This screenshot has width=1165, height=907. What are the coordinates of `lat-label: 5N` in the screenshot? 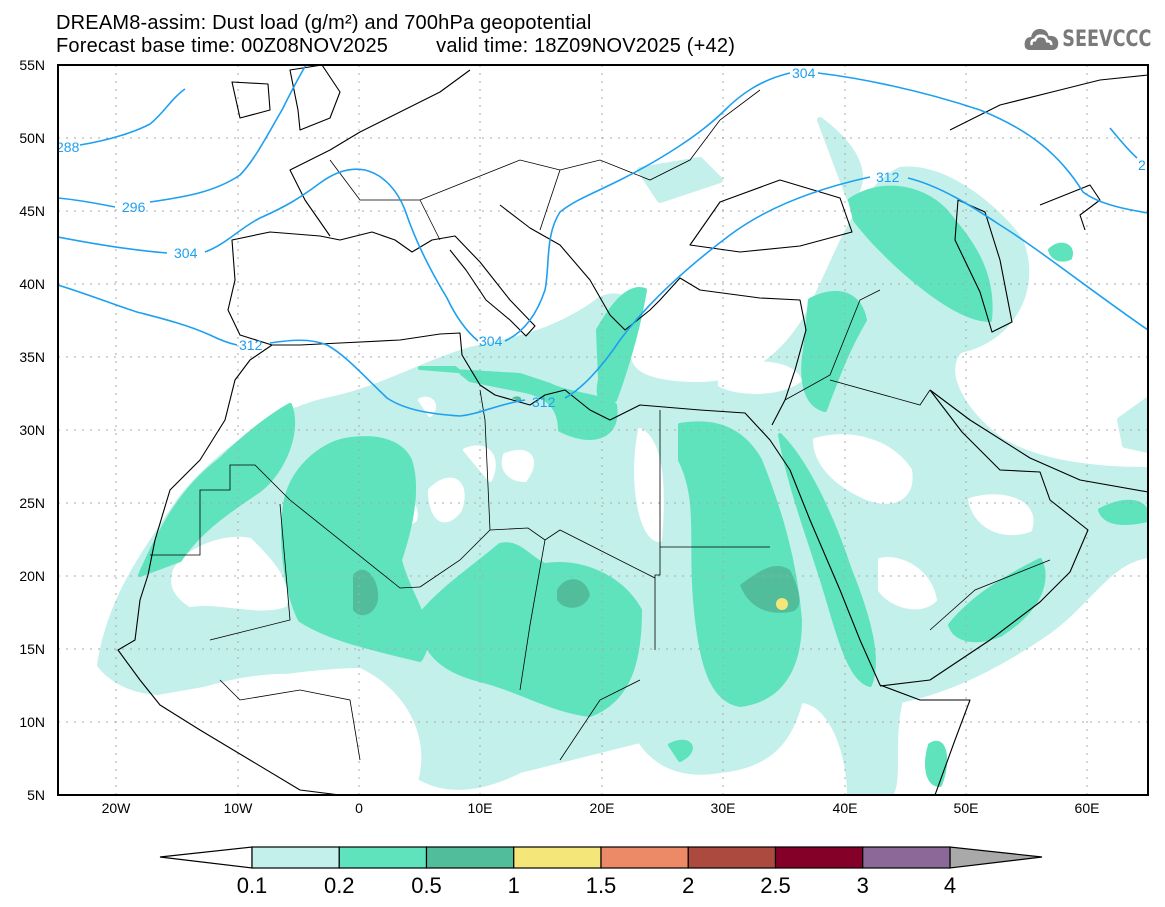 It's located at (36, 795).